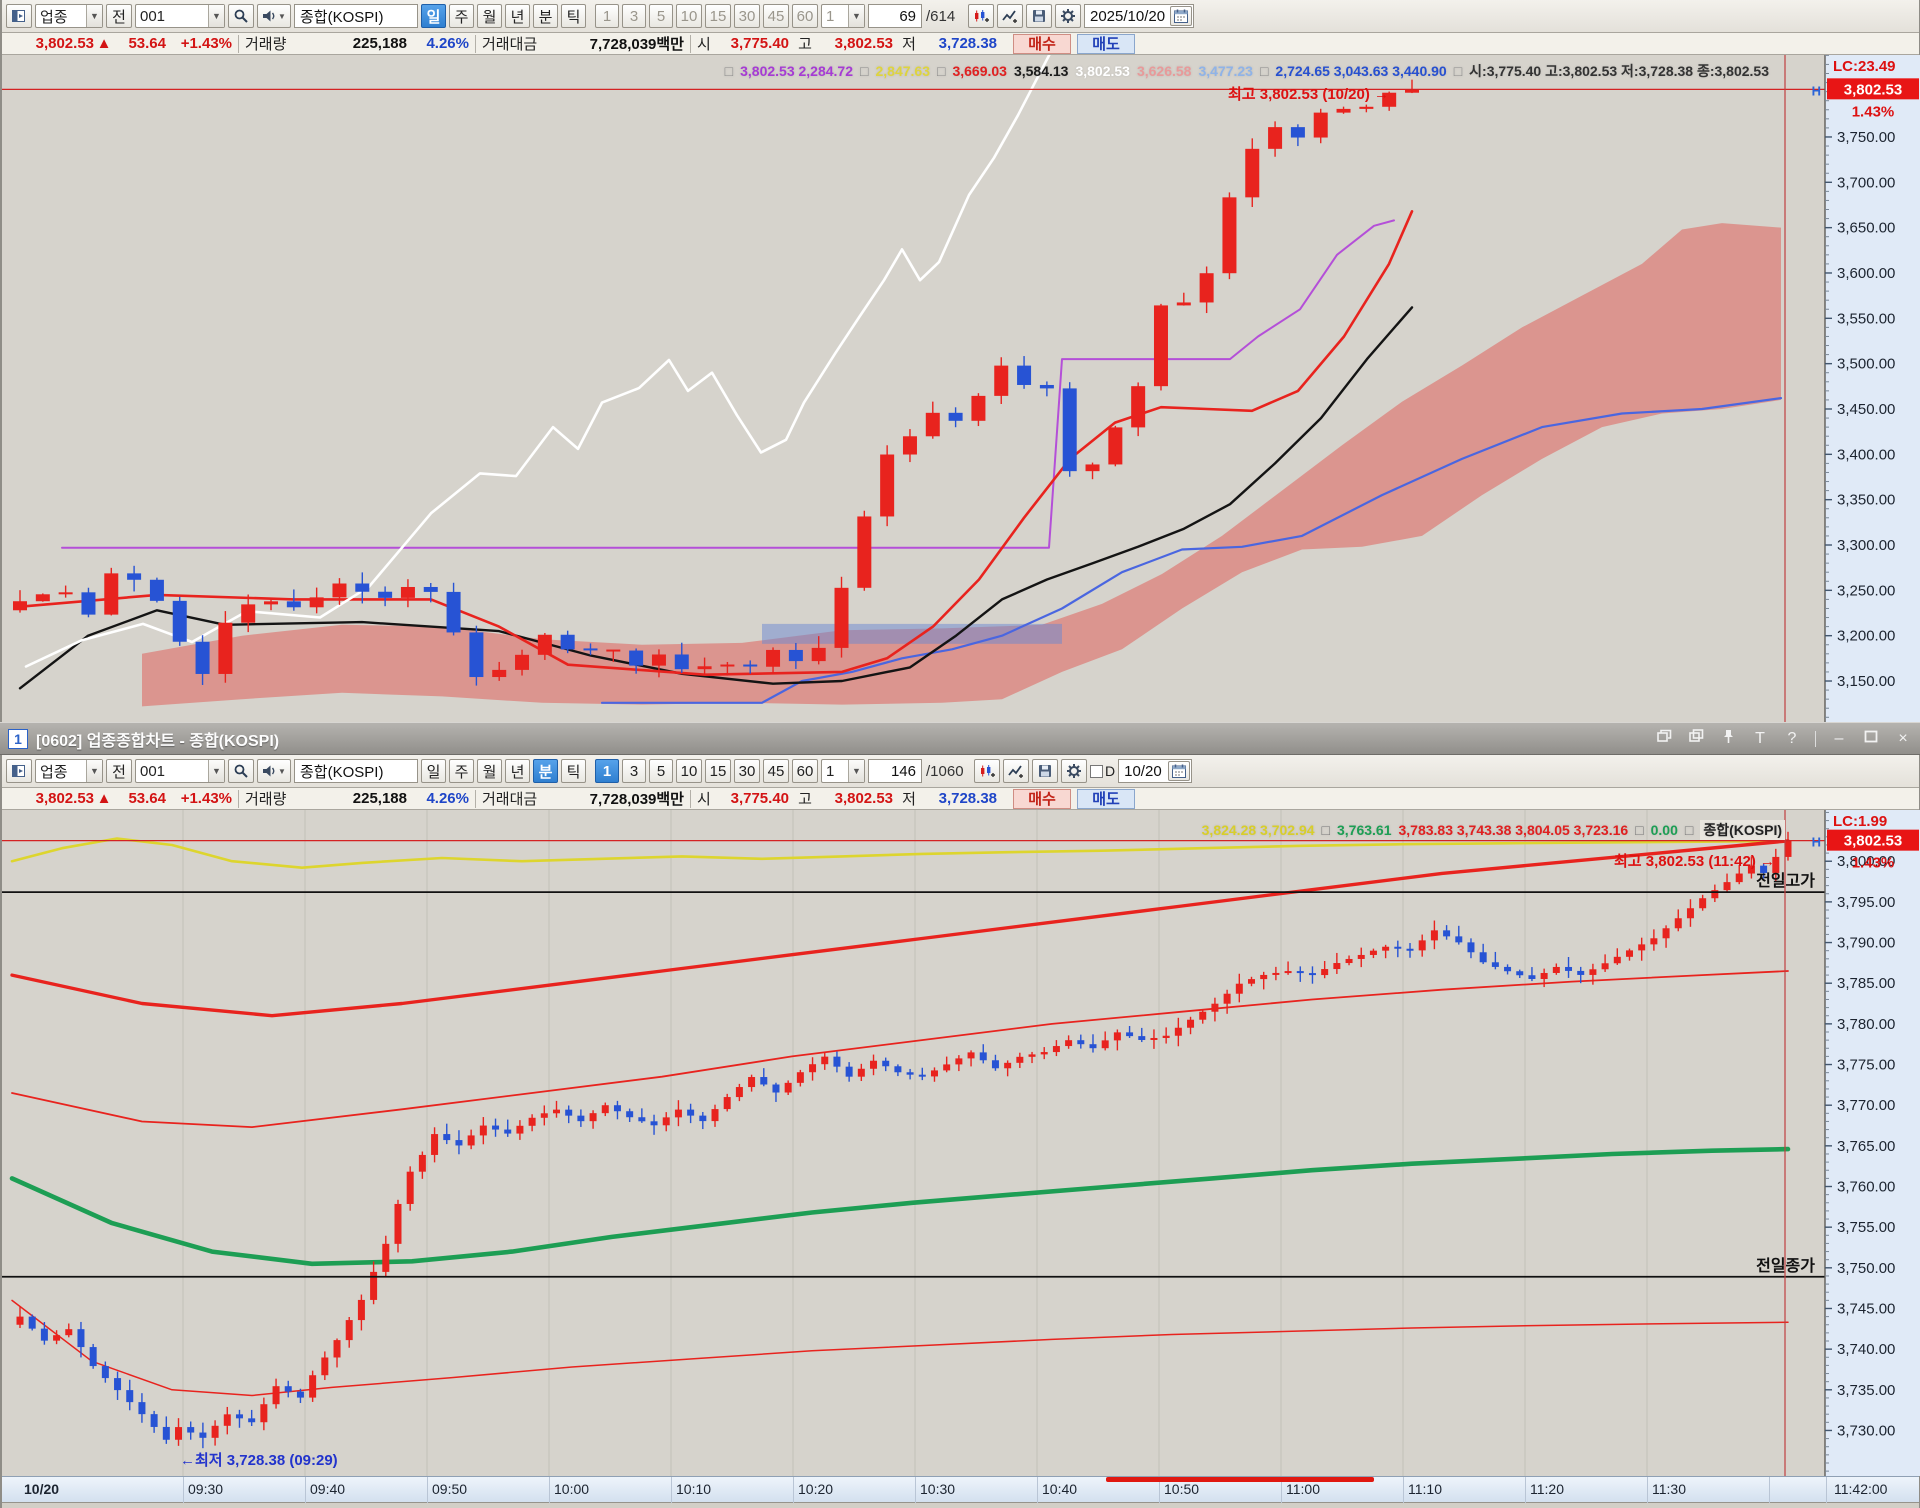 The width and height of the screenshot is (1920, 1508). Describe the element at coordinates (1060, 1489) in the screenshot. I see `time-label: 10:40` at that location.